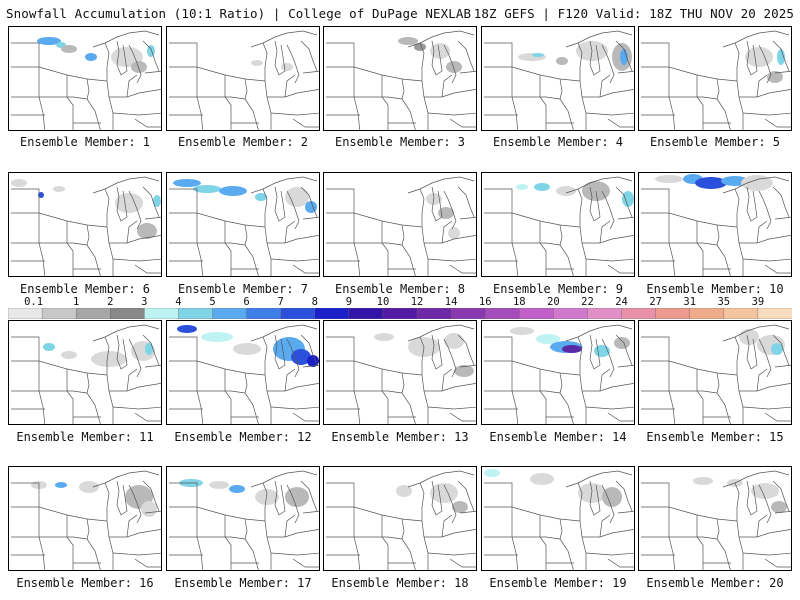  I want to click on member-label: Ensemble Member: 4, so click(558, 142).